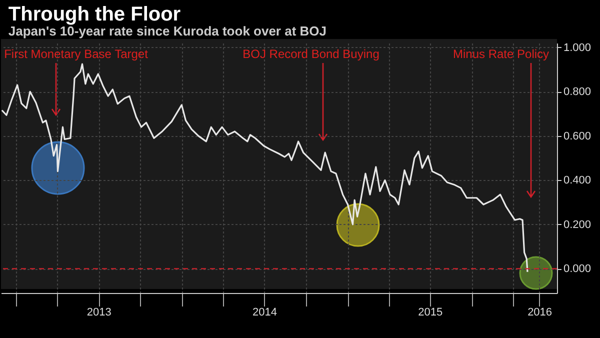  I want to click on x-tick-label: 2013, so click(99, 312).